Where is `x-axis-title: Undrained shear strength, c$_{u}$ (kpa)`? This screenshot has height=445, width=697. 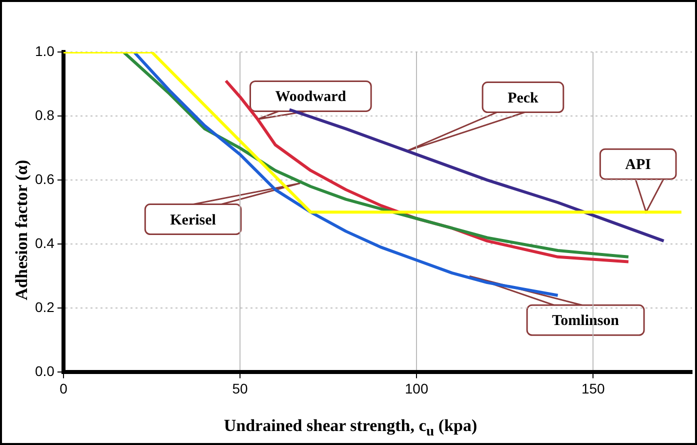
x-axis-title: Undrained shear strength, c$_{u}$ (kpa) is located at coordinates (350, 428).